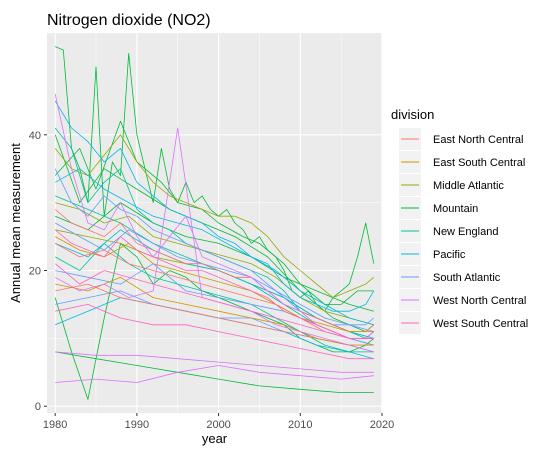  Describe the element at coordinates (455, 209) in the screenshot. I see `legend-label: Mountain` at that location.